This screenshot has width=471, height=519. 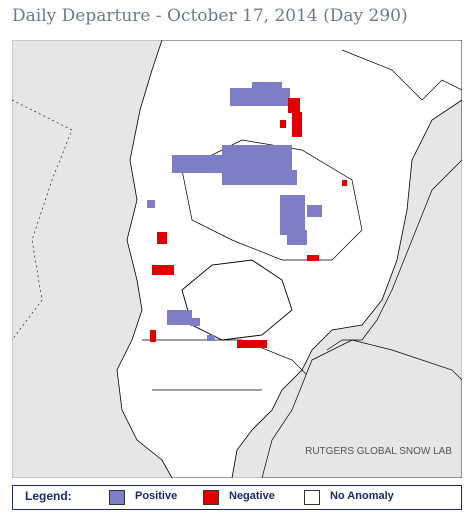 What do you see at coordinates (362, 496) in the screenshot?
I see `legend-item: No Anomaly` at bounding box center [362, 496].